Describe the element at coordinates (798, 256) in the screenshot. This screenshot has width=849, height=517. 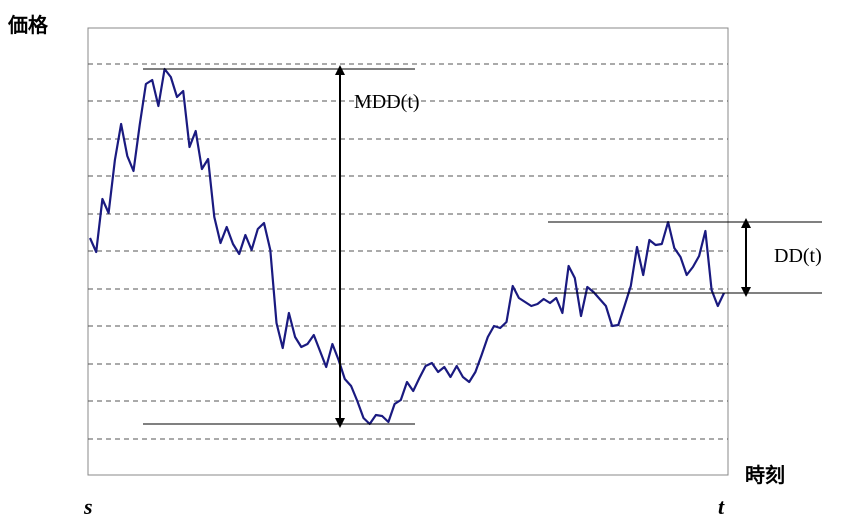
I see `dd-label: DD(t)` at that location.